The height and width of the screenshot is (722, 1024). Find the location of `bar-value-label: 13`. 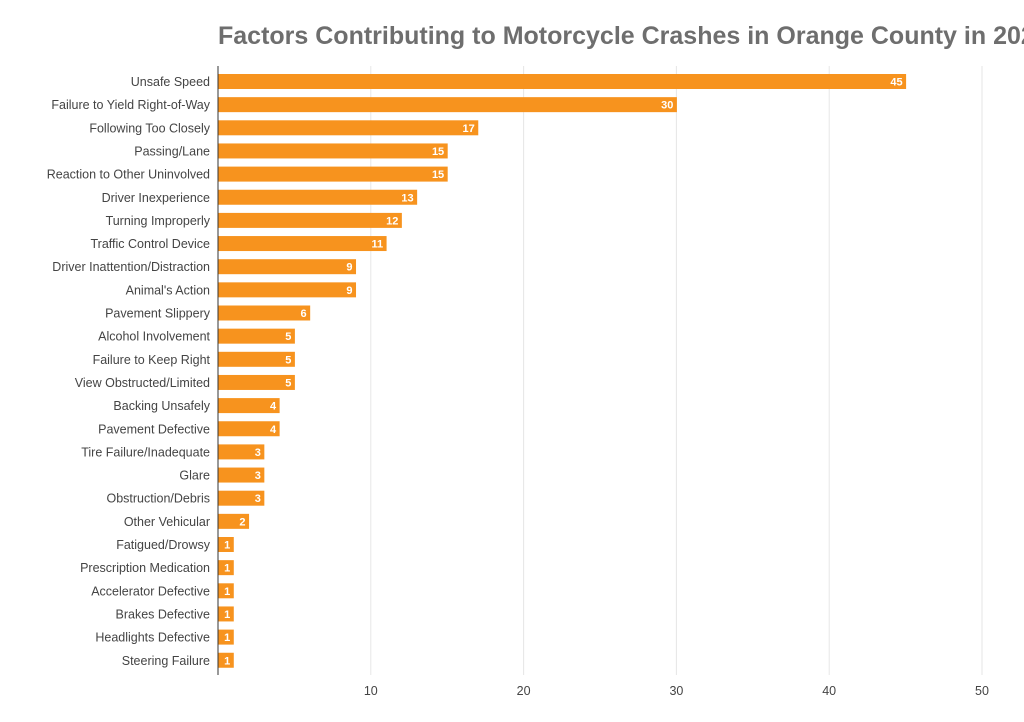

bar-value-label: 13 is located at coordinates (407, 198).